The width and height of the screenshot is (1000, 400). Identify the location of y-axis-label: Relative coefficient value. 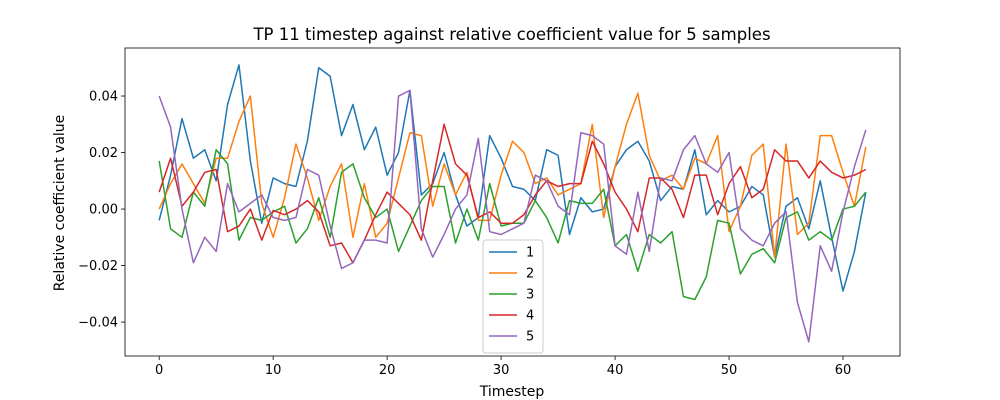
(60, 203).